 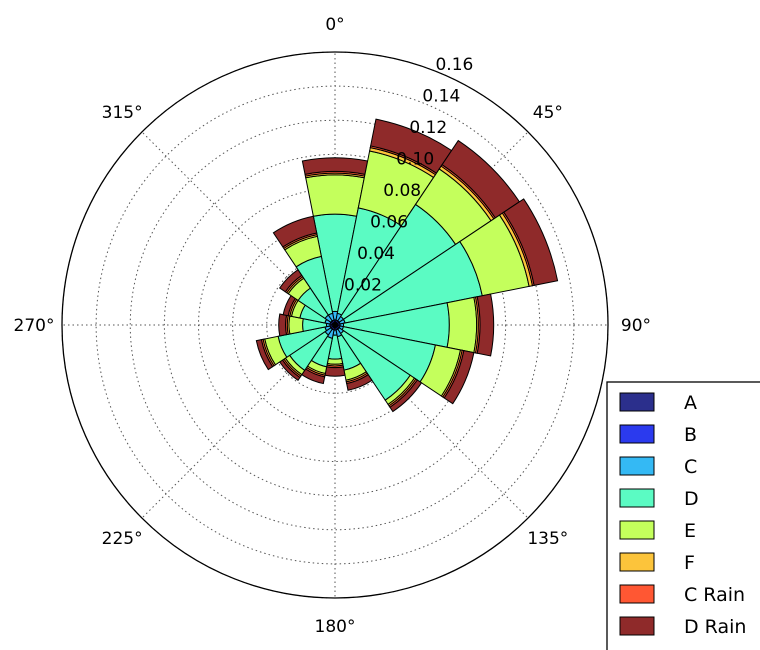 I want to click on theta-tick-label: 45°, so click(x=548, y=113).